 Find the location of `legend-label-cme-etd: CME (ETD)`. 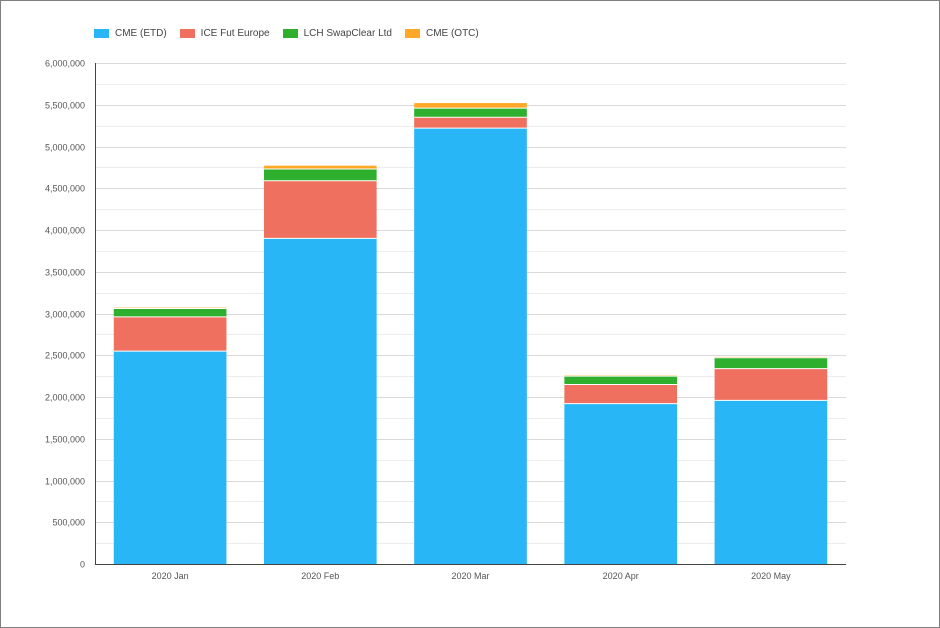

legend-label-cme-etd: CME (ETD) is located at coordinates (141, 33).